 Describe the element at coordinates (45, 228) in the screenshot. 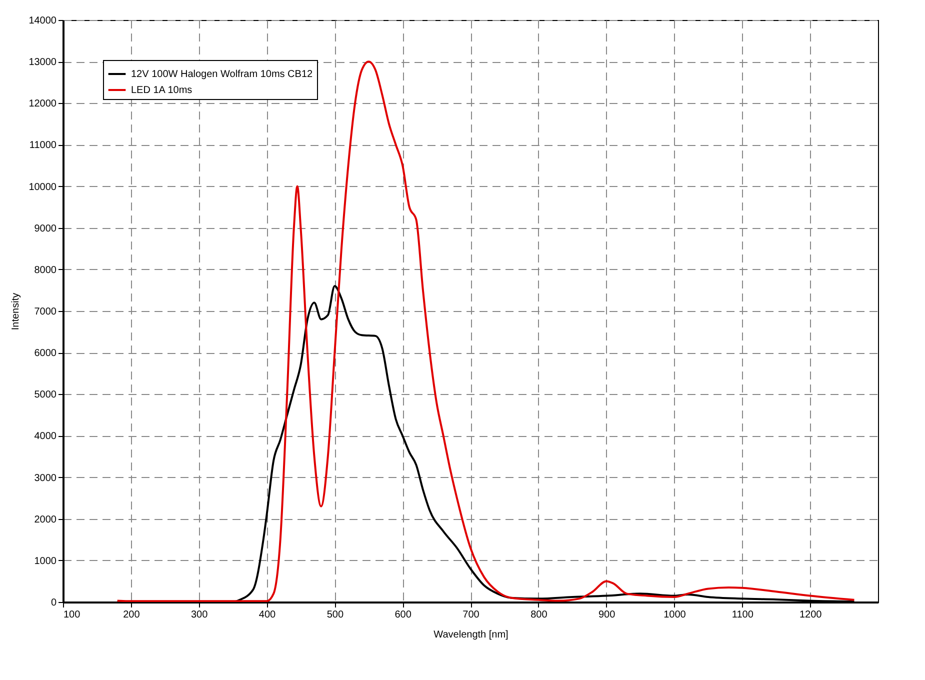

I see `y-tick-label: 9000` at that location.